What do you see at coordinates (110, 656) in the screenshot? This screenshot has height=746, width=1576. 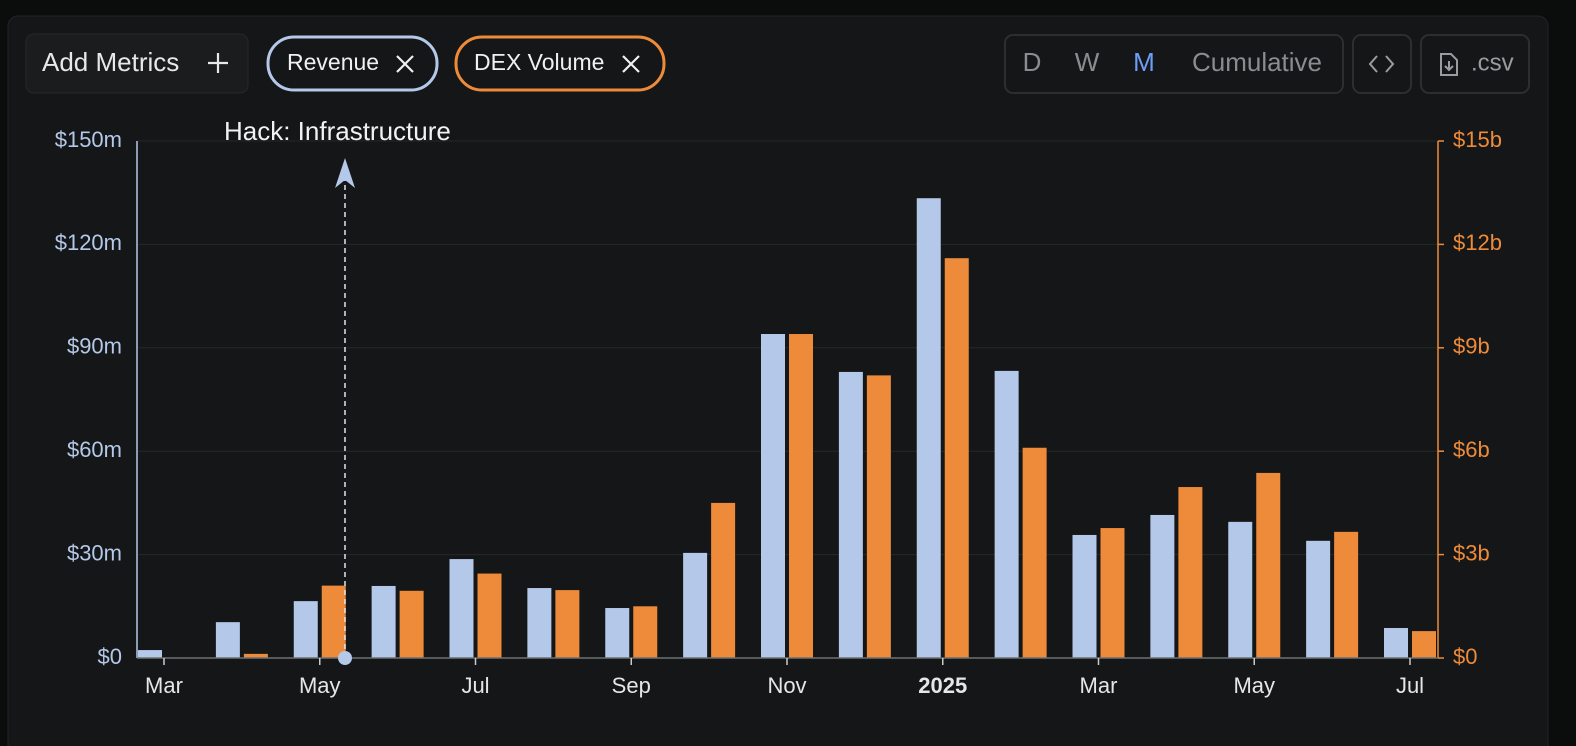 I see `y-tick-label: $0` at bounding box center [110, 656].